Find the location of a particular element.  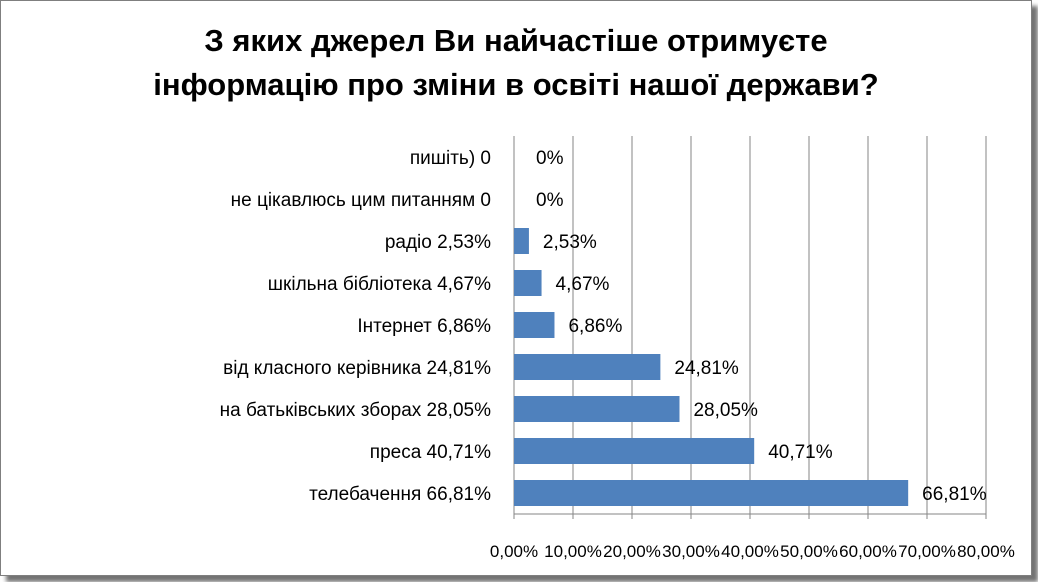

data-label: 6,86% is located at coordinates (595, 326).